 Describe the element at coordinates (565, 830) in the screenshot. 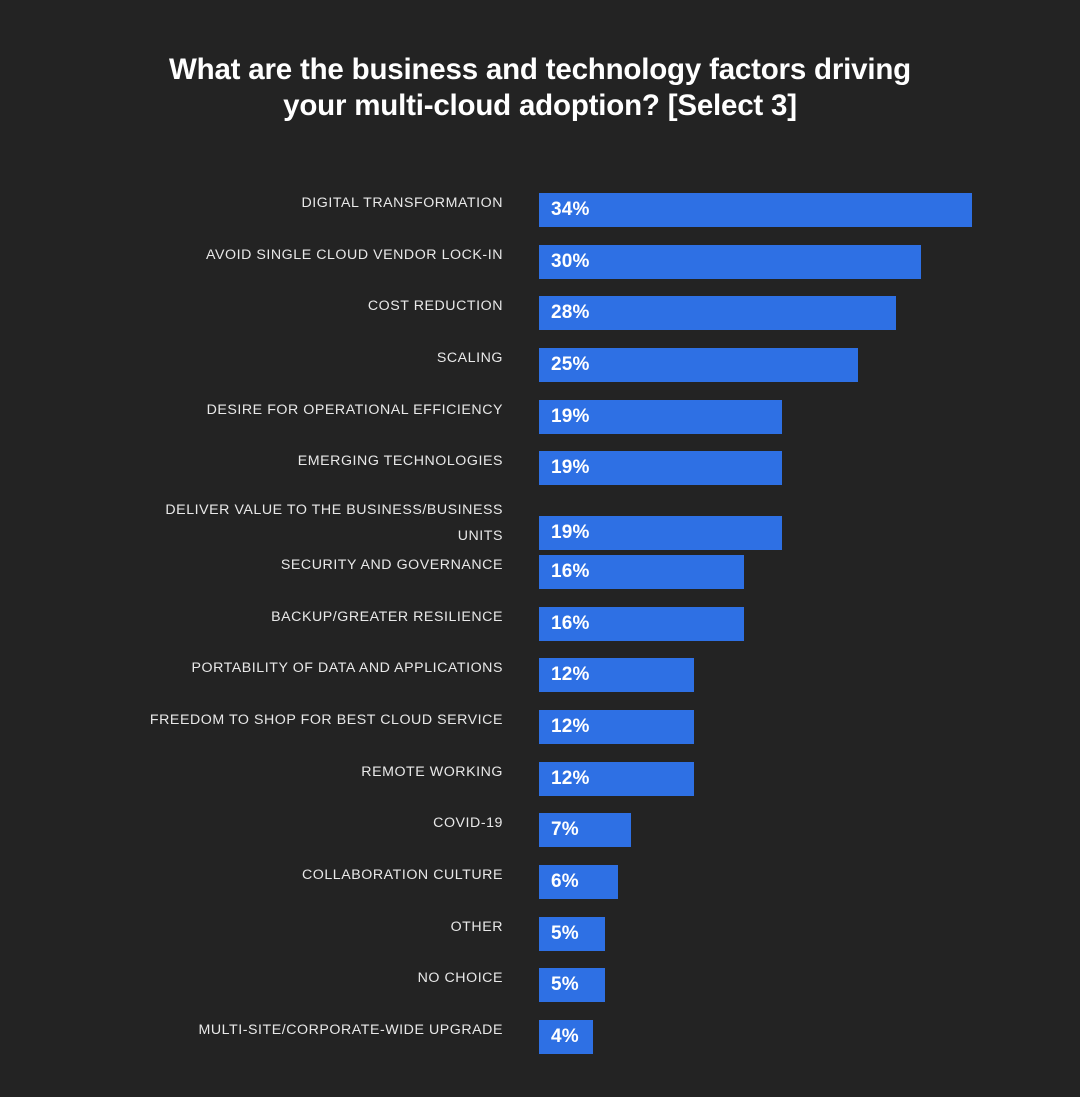

I see `bar-value-label: 7%` at that location.